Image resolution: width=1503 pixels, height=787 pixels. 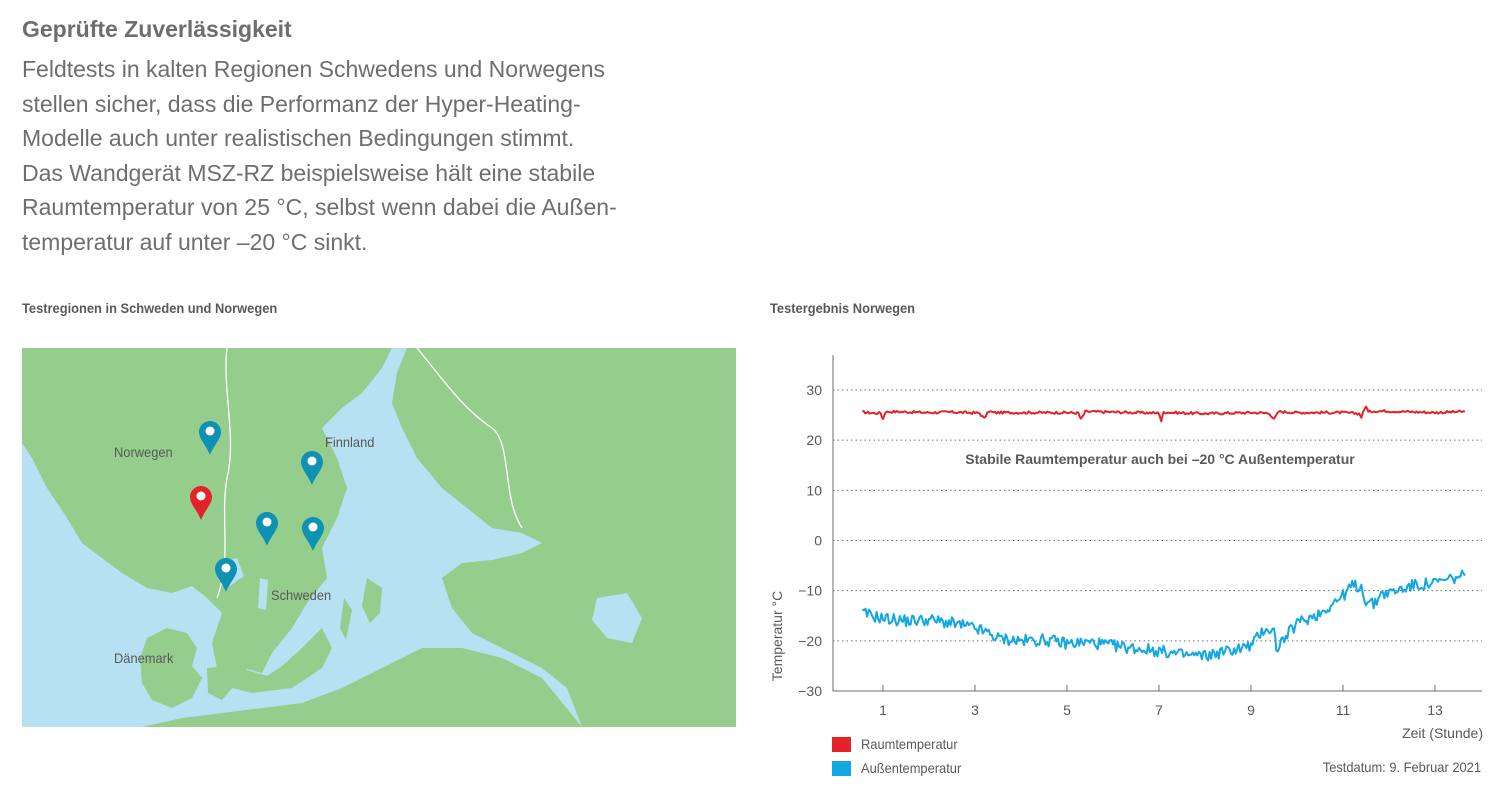 What do you see at coordinates (814, 440) in the screenshot?
I see `y-tick-label: 20` at bounding box center [814, 440].